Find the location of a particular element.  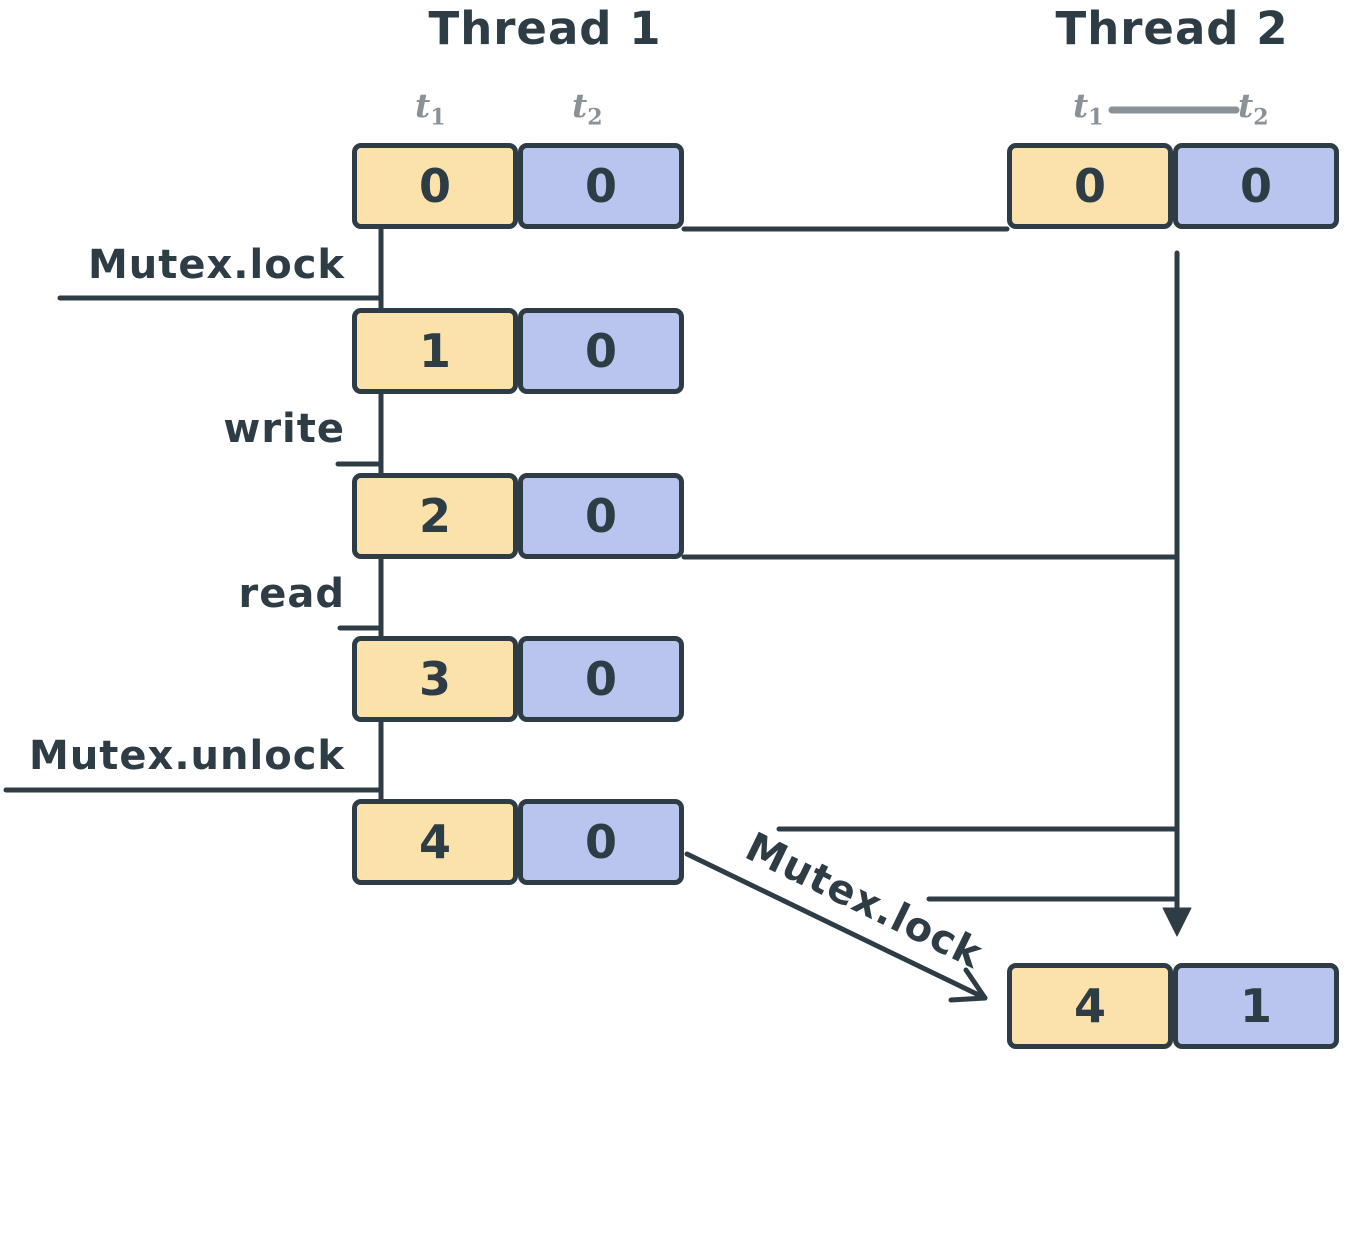

event-label-read: read is located at coordinates (291, 594).